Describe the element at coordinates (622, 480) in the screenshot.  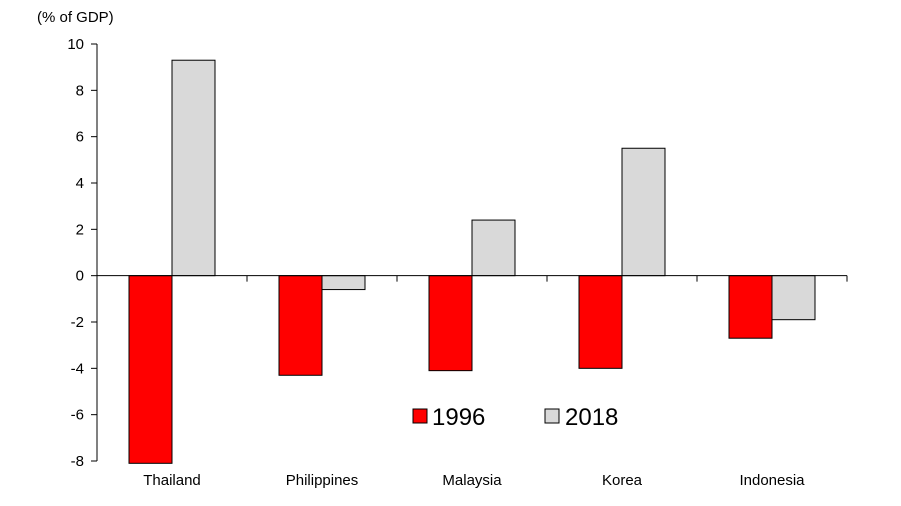
I see `category-label: Korea` at that location.